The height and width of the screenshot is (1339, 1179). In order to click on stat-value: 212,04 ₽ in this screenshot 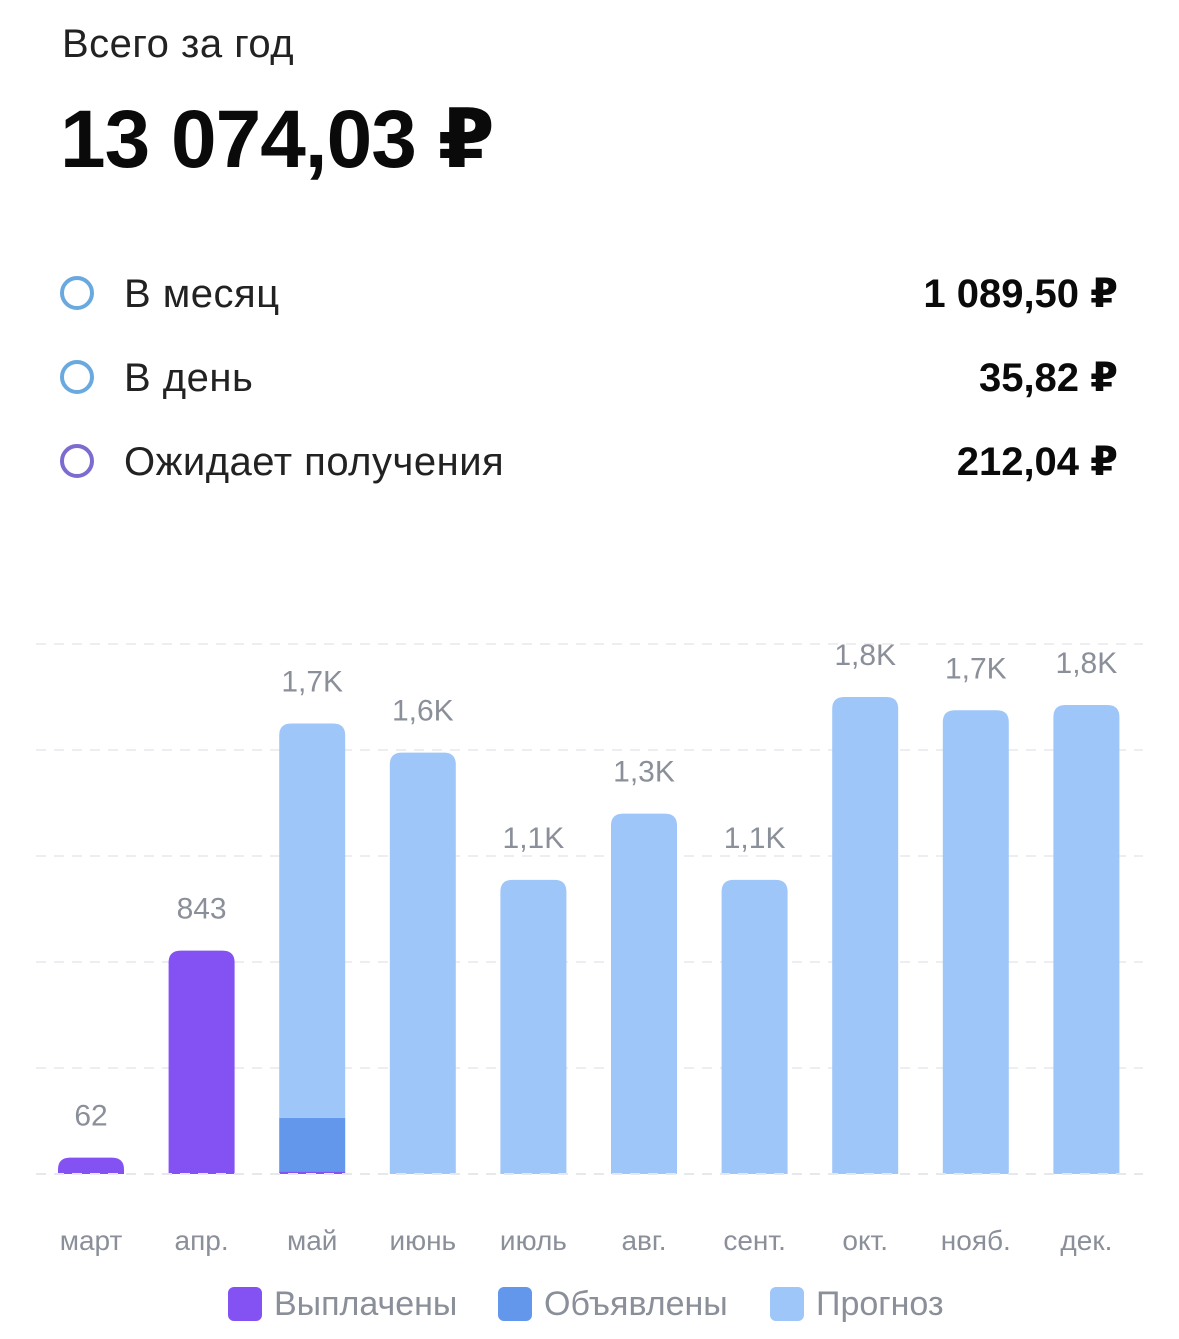, I will do `click(1037, 462)`.